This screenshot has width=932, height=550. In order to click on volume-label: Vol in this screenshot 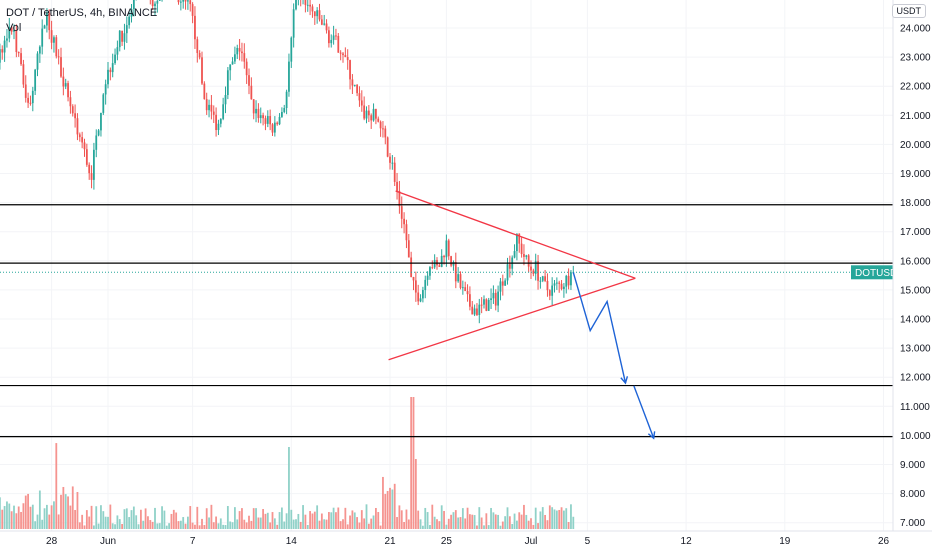, I will do `click(14, 28)`.